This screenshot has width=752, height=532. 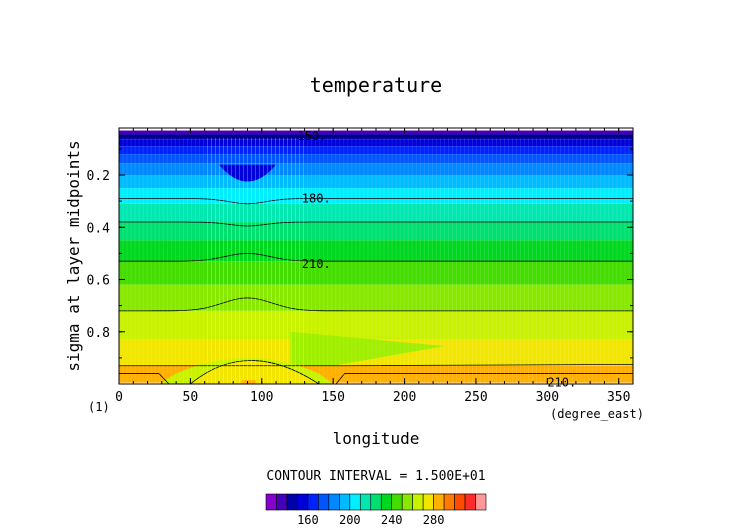 What do you see at coordinates (434, 520) in the screenshot?
I see `colorbar-tick-label: 280` at bounding box center [434, 520].